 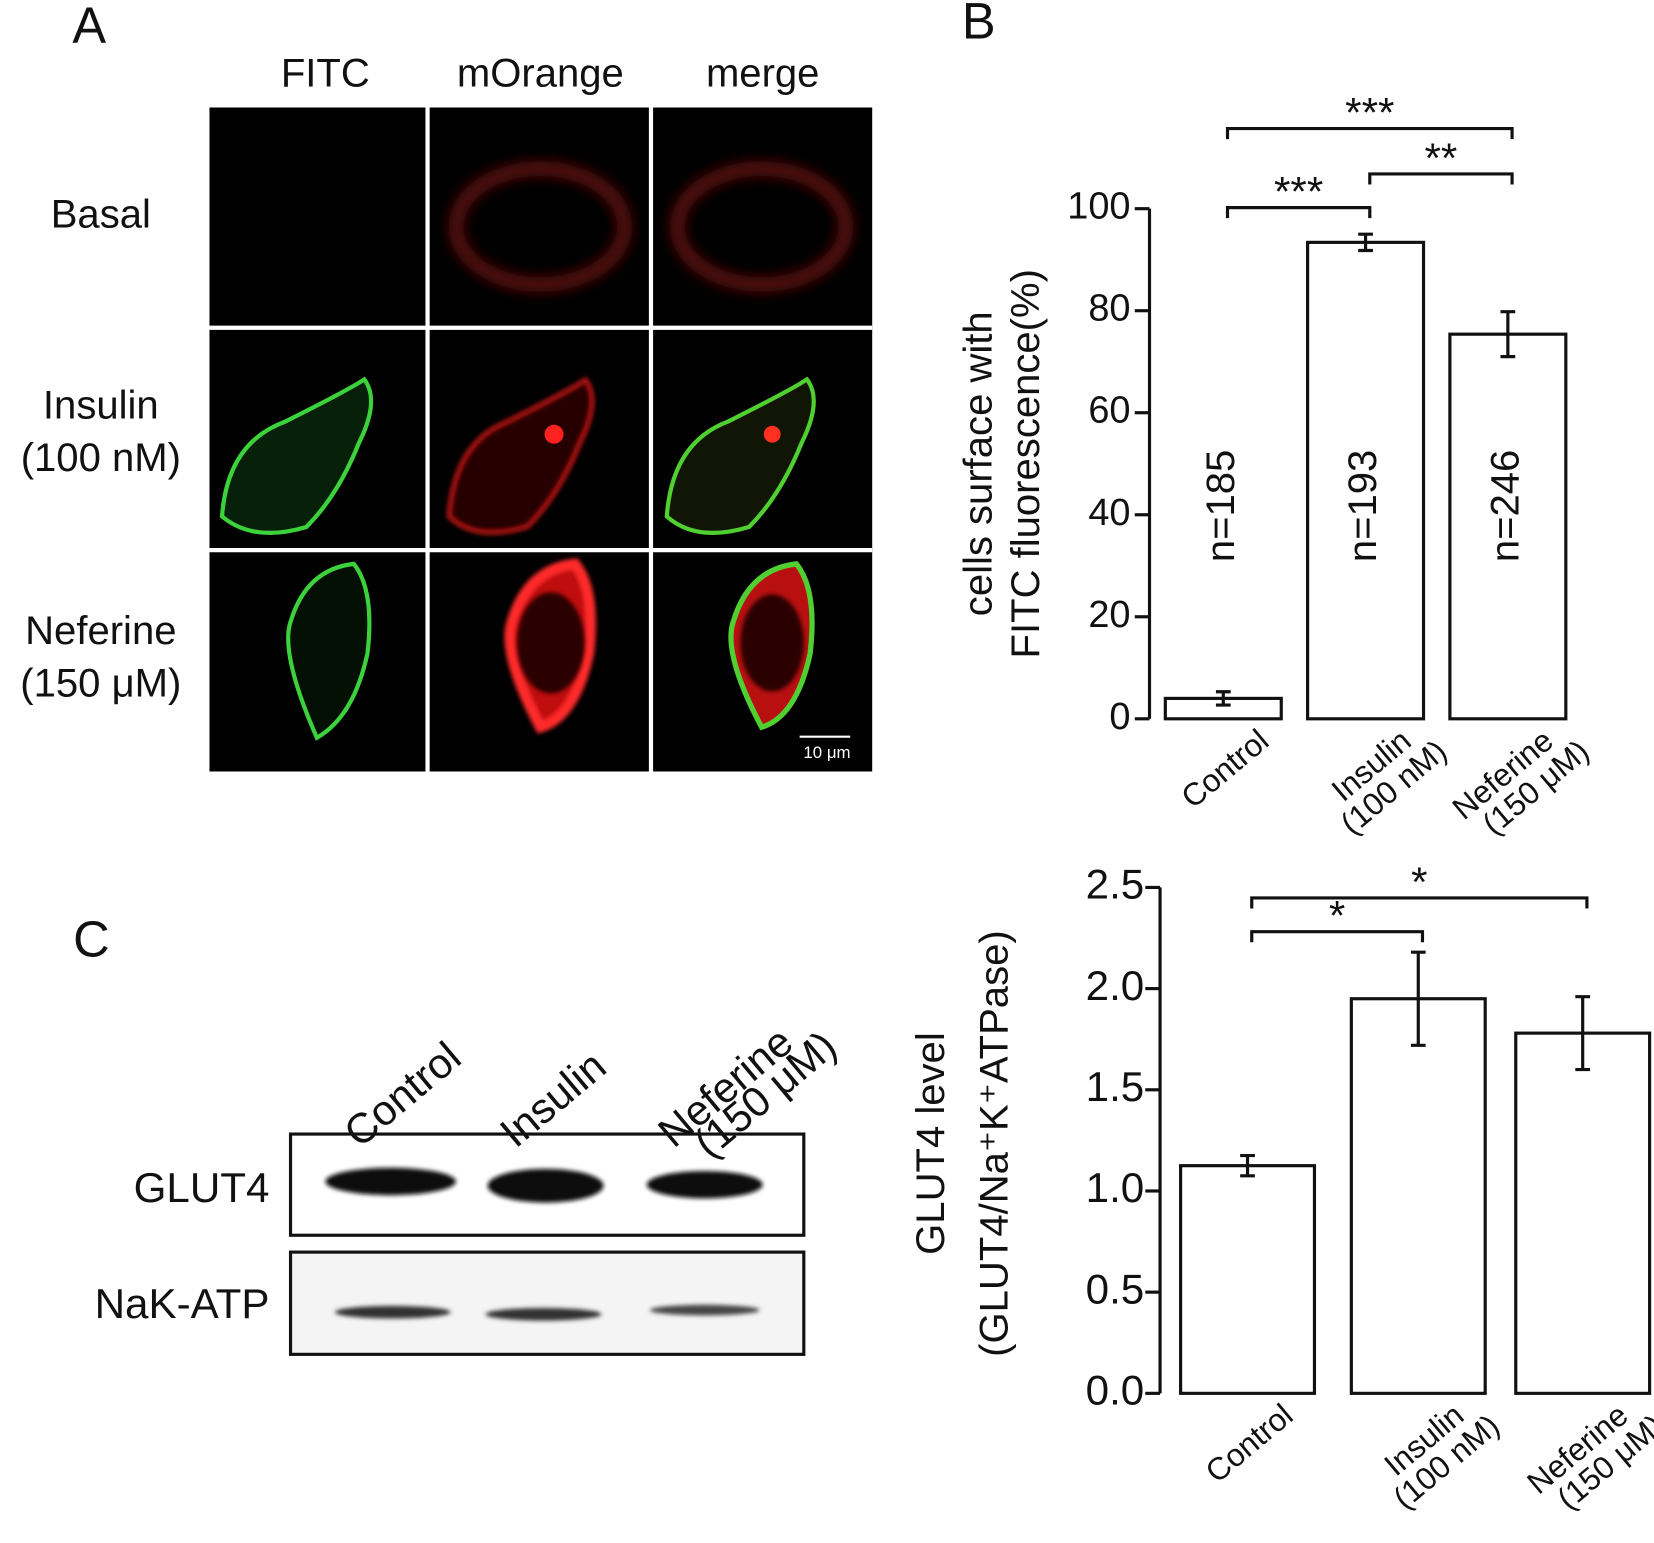 I want to click on row-label: Basal, so click(x=101, y=215).